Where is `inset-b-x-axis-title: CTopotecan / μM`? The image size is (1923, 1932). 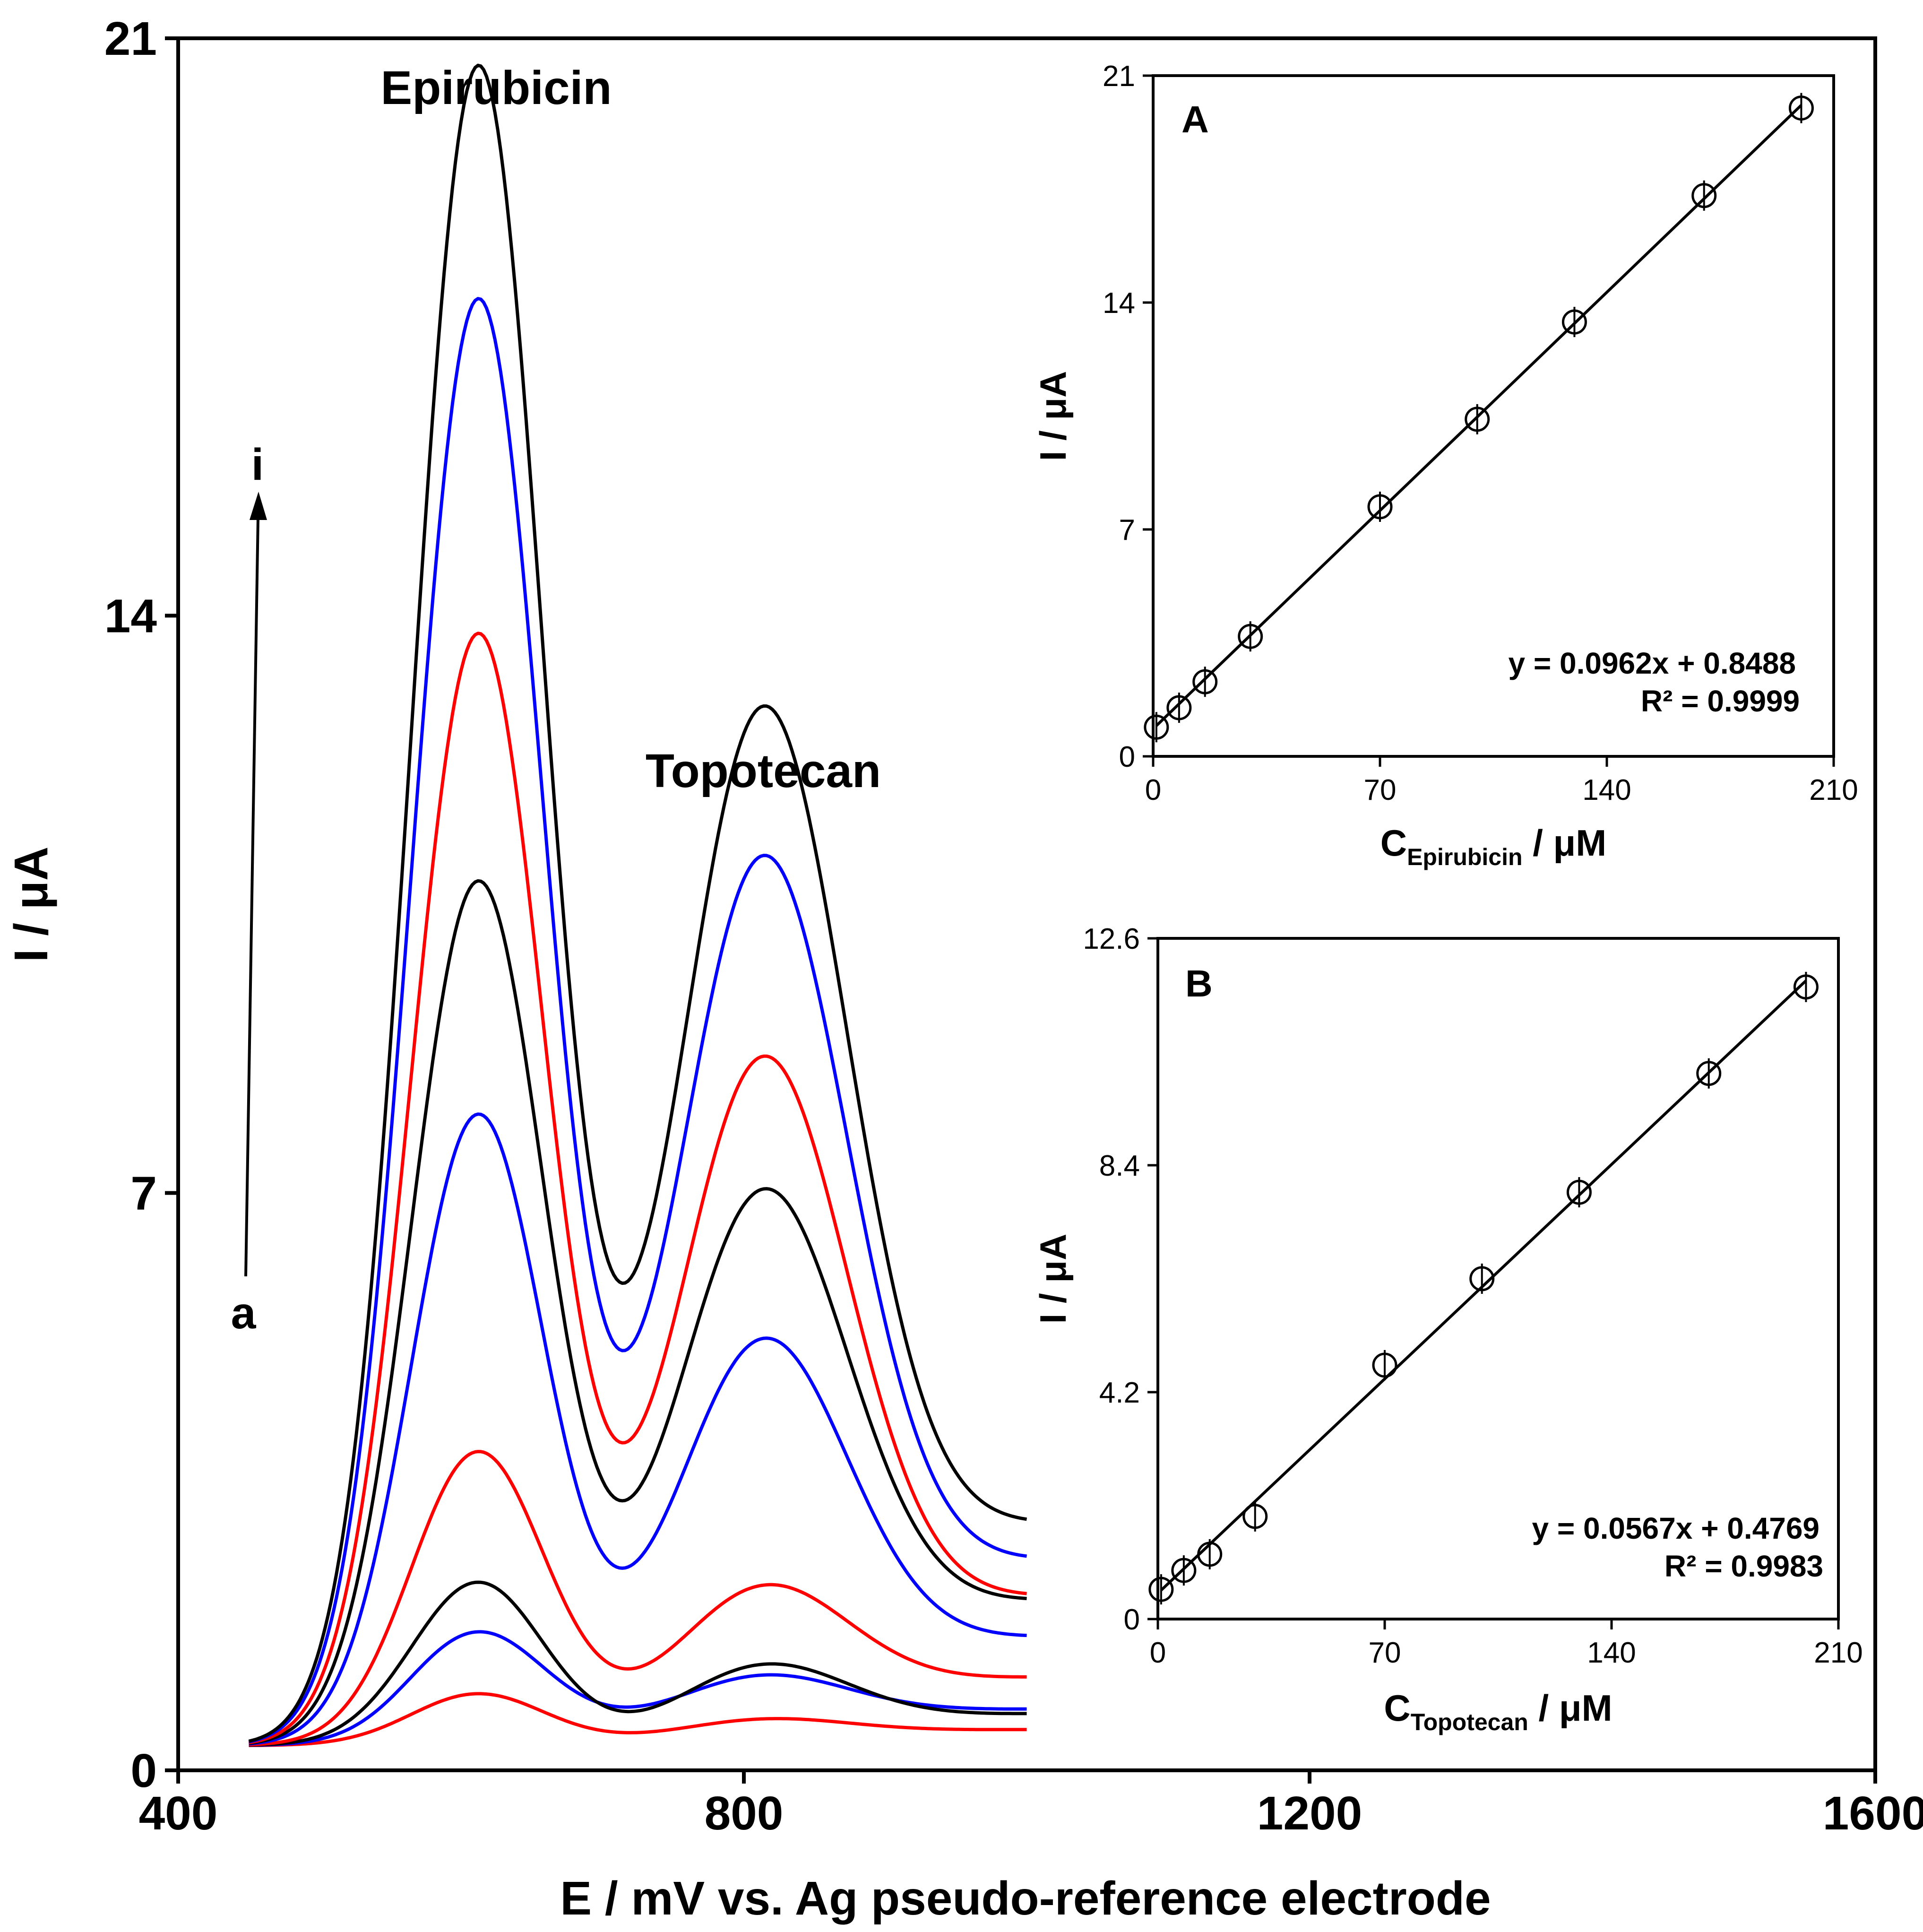
inset-b-x-axis-title: CTopotecan / μM is located at coordinates (1498, 1711).